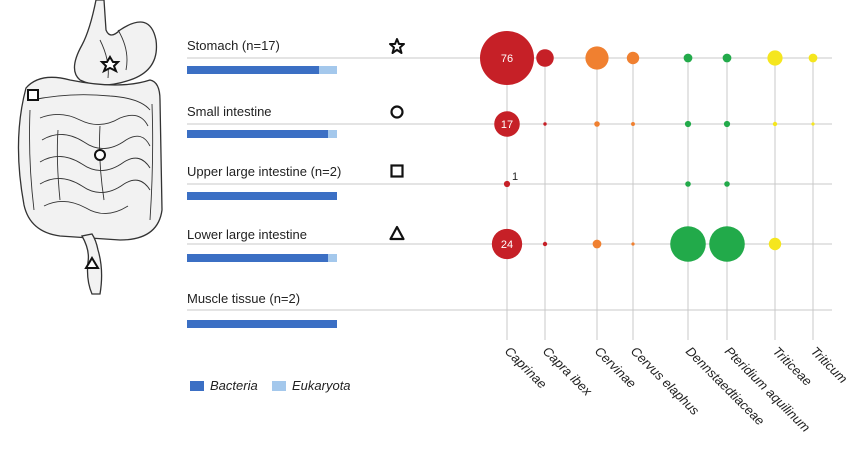 This screenshot has height=464, width=864. I want to click on bar-small-intestine, so click(262, 134).